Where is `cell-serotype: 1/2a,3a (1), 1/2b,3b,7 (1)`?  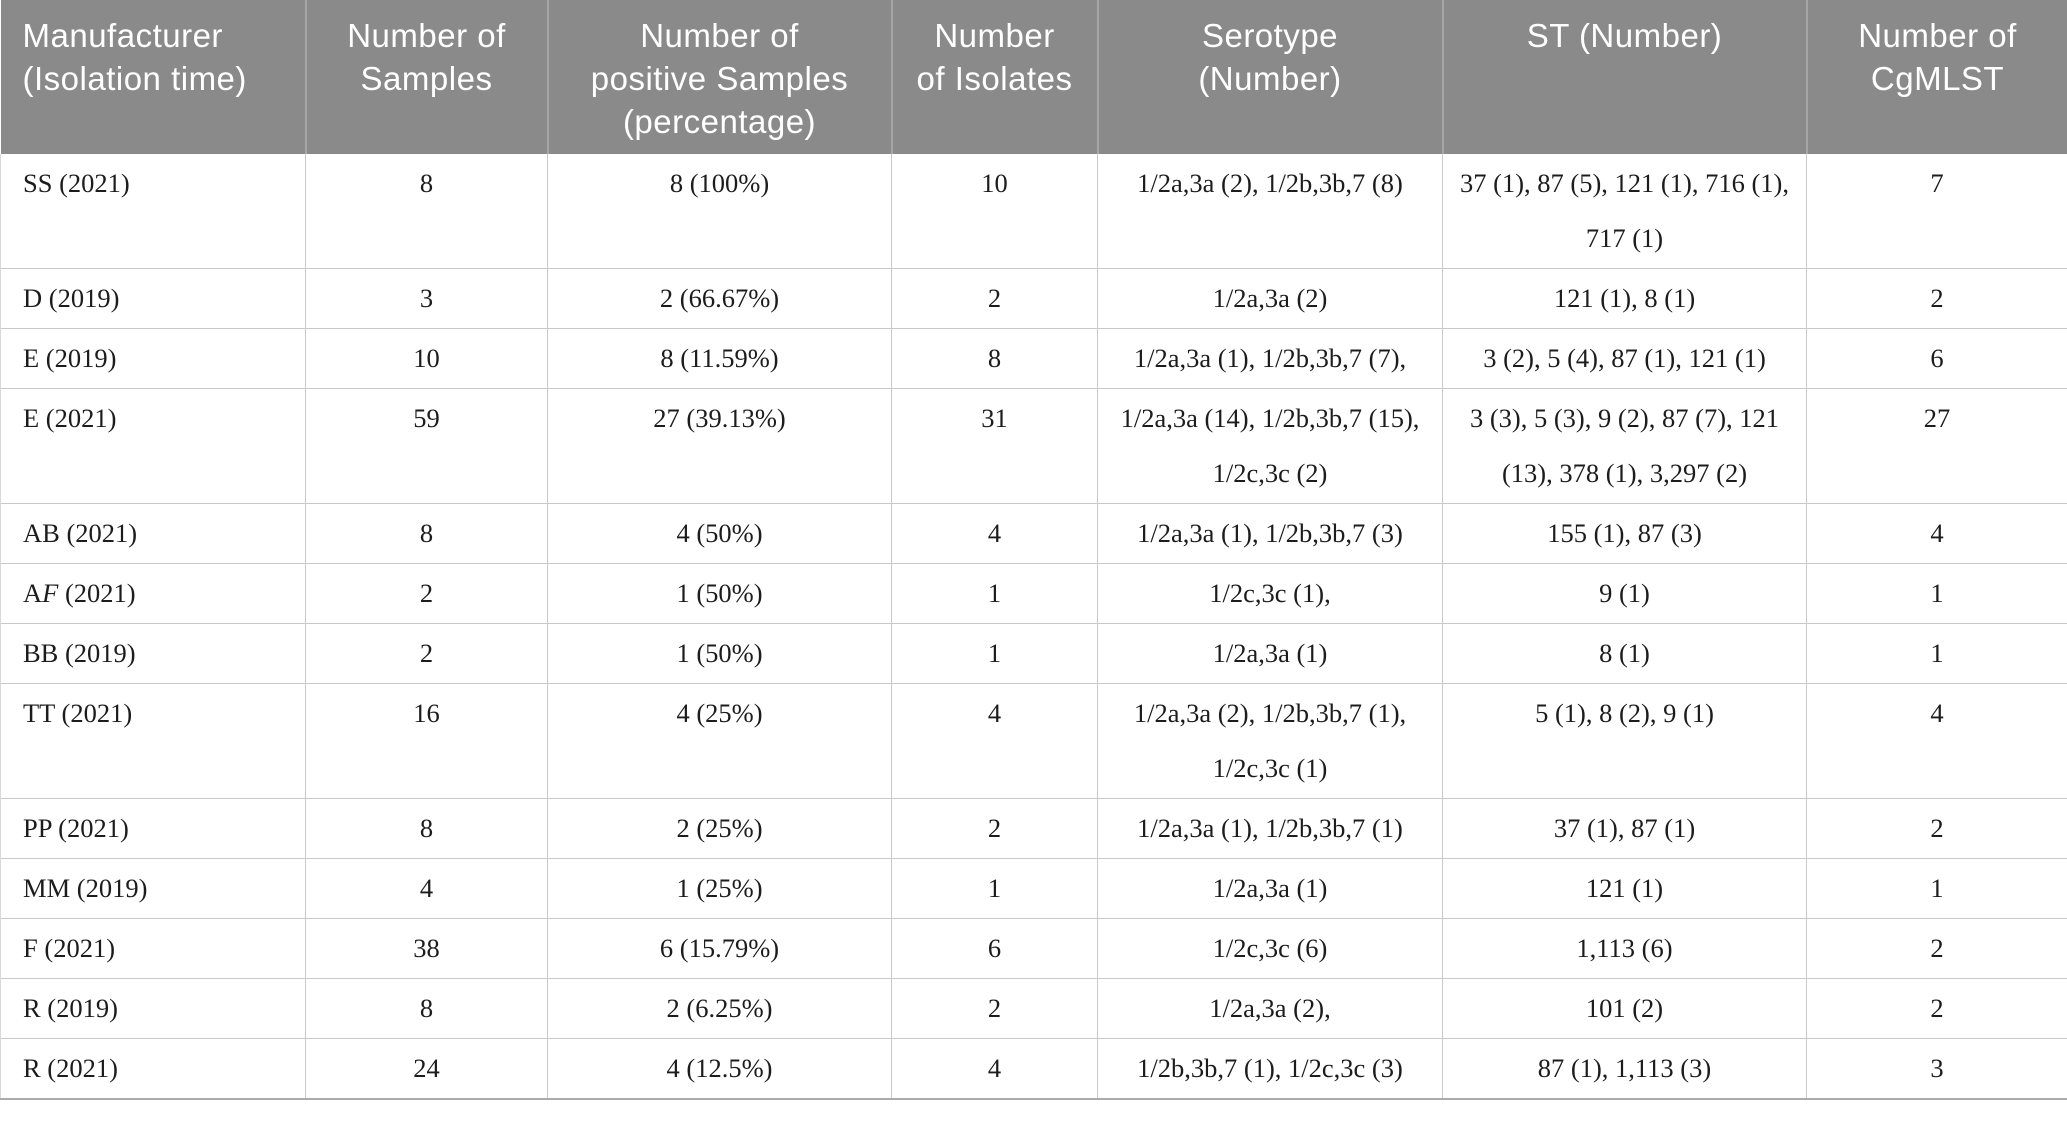
cell-serotype: 1/2a,3a (1), 1/2b,3b,7 (1) is located at coordinates (1270, 828).